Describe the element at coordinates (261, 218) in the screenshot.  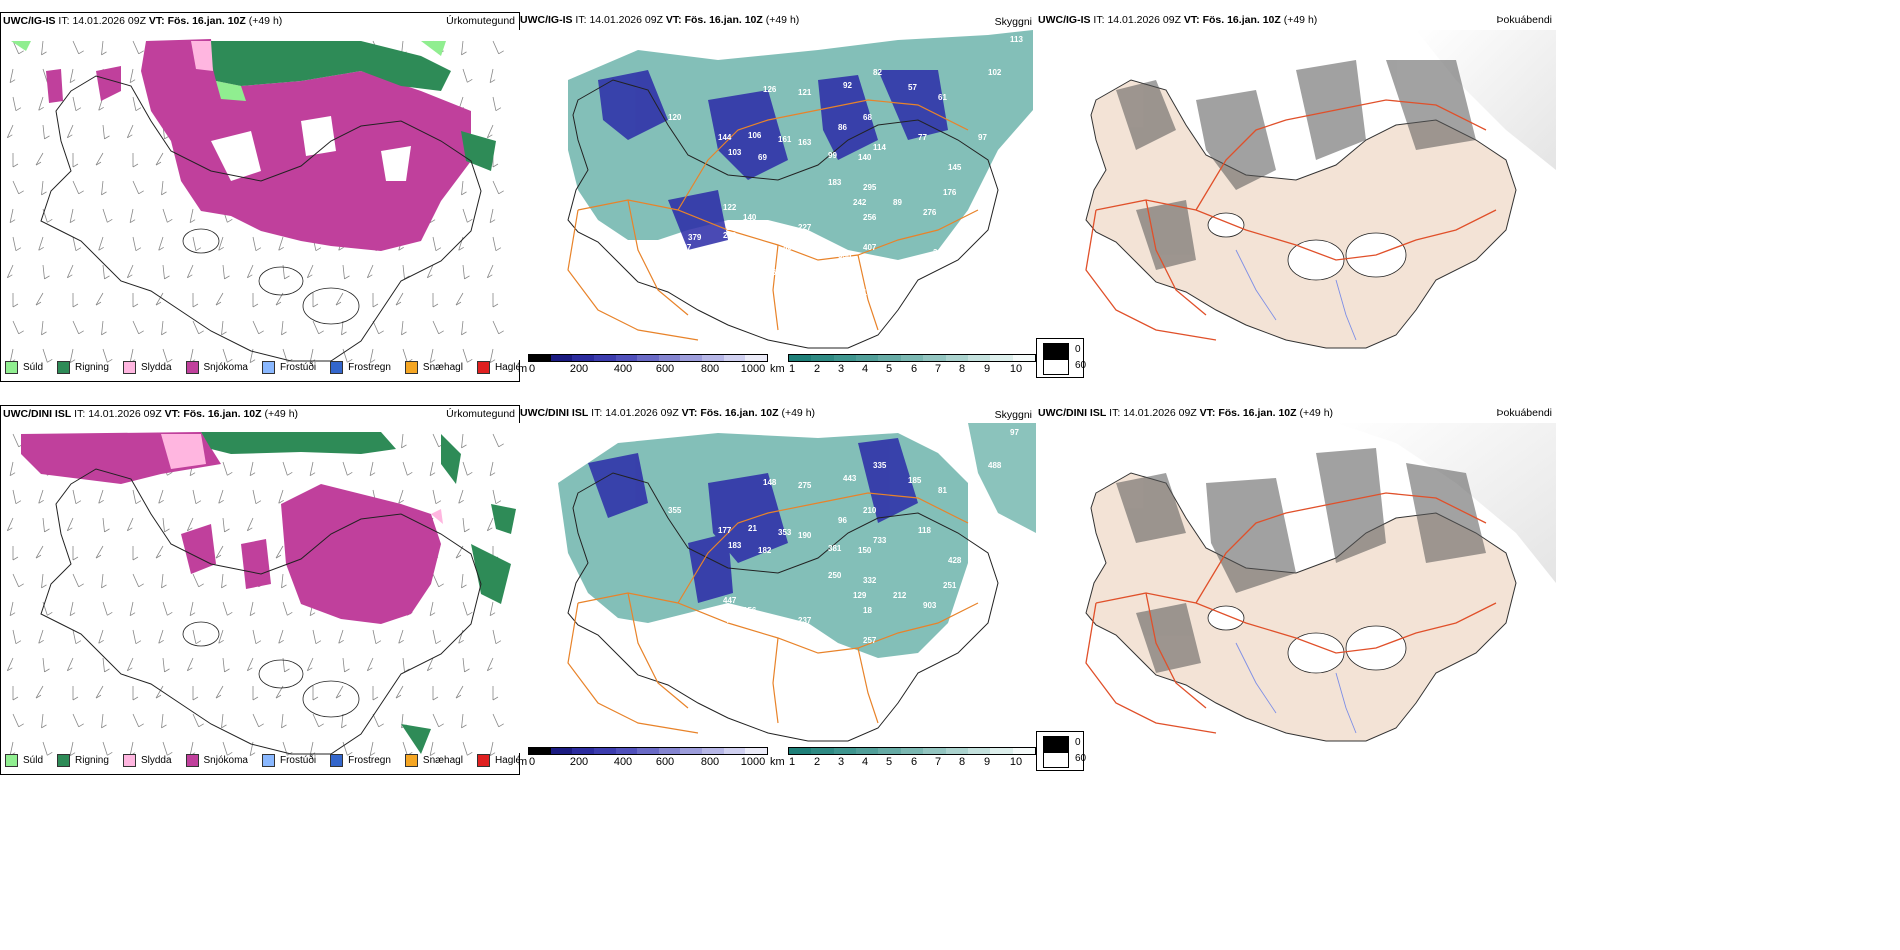
I see `iceland-outline` at that location.